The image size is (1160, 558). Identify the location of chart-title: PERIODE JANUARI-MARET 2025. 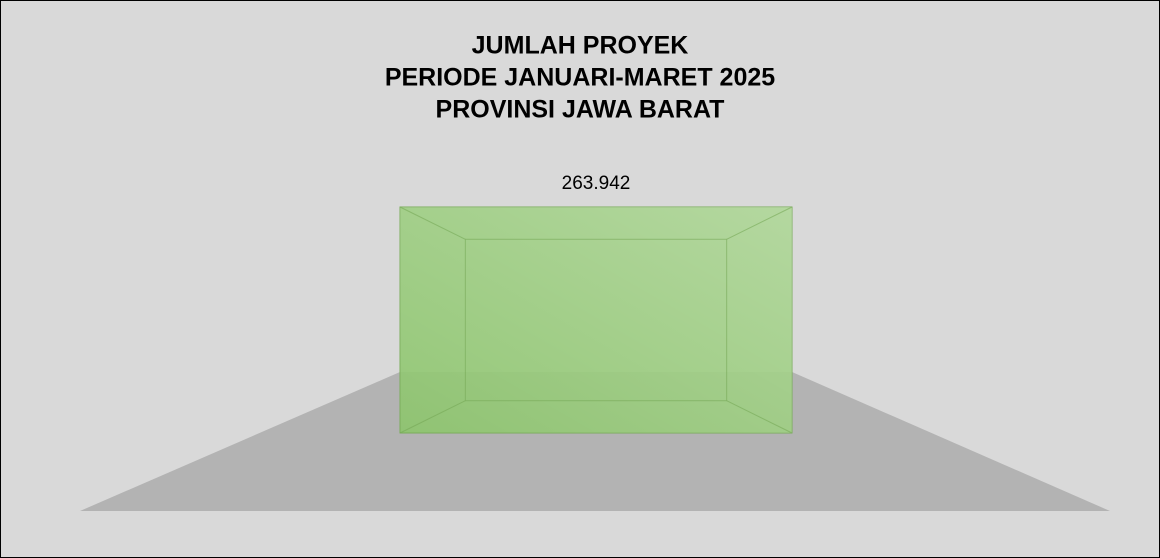
(580, 78).